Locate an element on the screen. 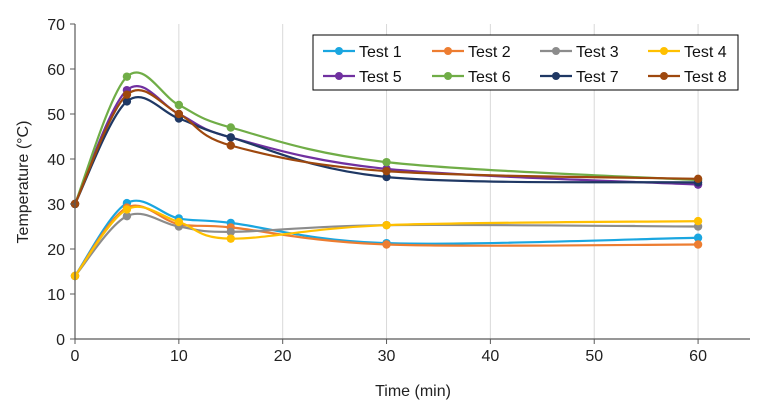  x-tick-label: 30 is located at coordinates (387, 356).